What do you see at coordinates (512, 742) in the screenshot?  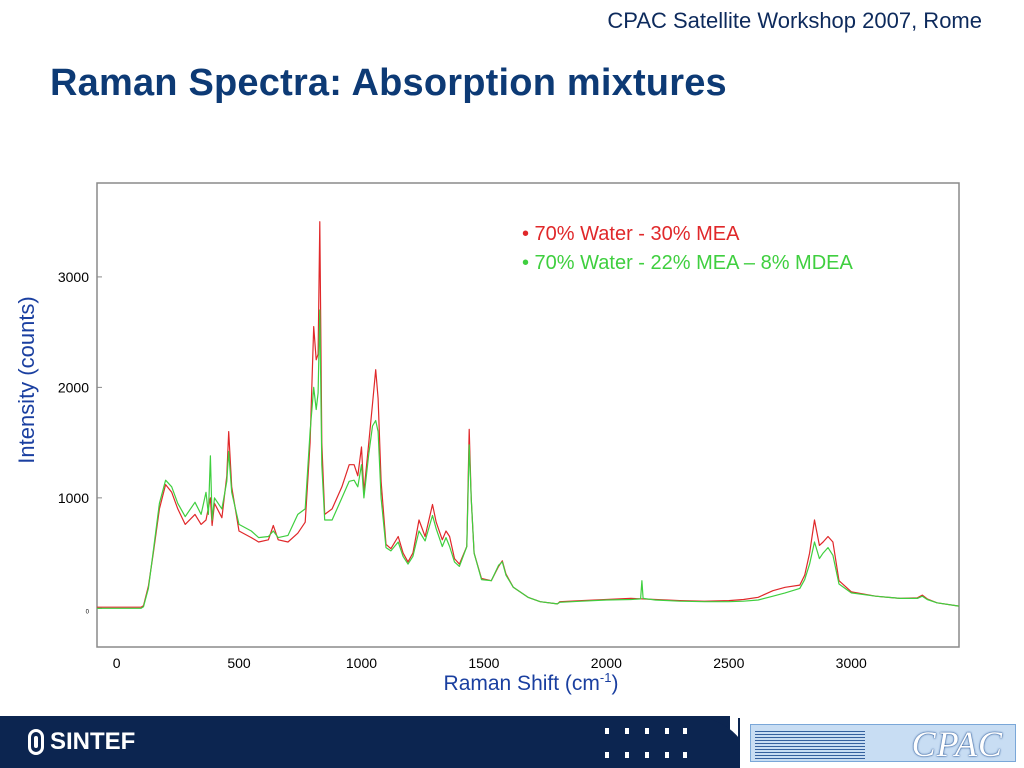 I see `footer-bar: SINTEF` at bounding box center [512, 742].